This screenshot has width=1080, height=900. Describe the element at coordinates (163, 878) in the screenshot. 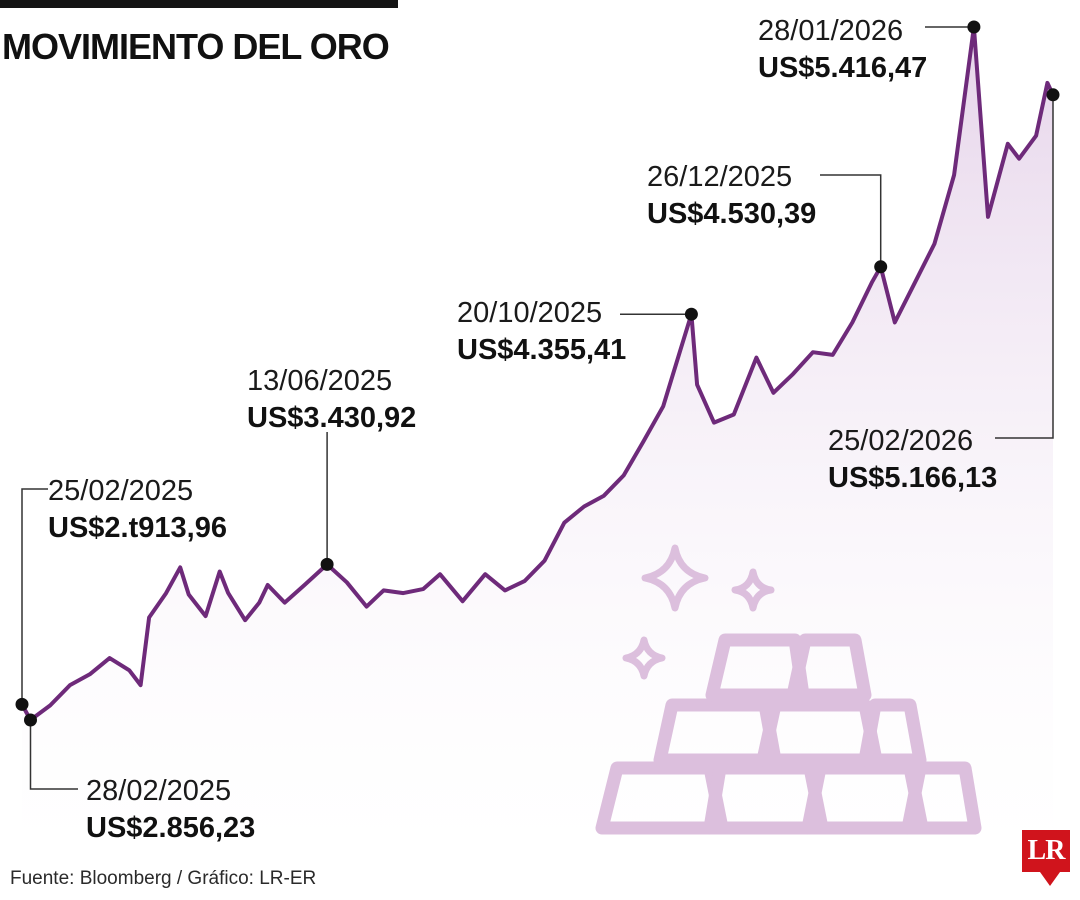

I see `source-note: Fuente: Bloomberg / Gráfico: LR-ER` at that location.